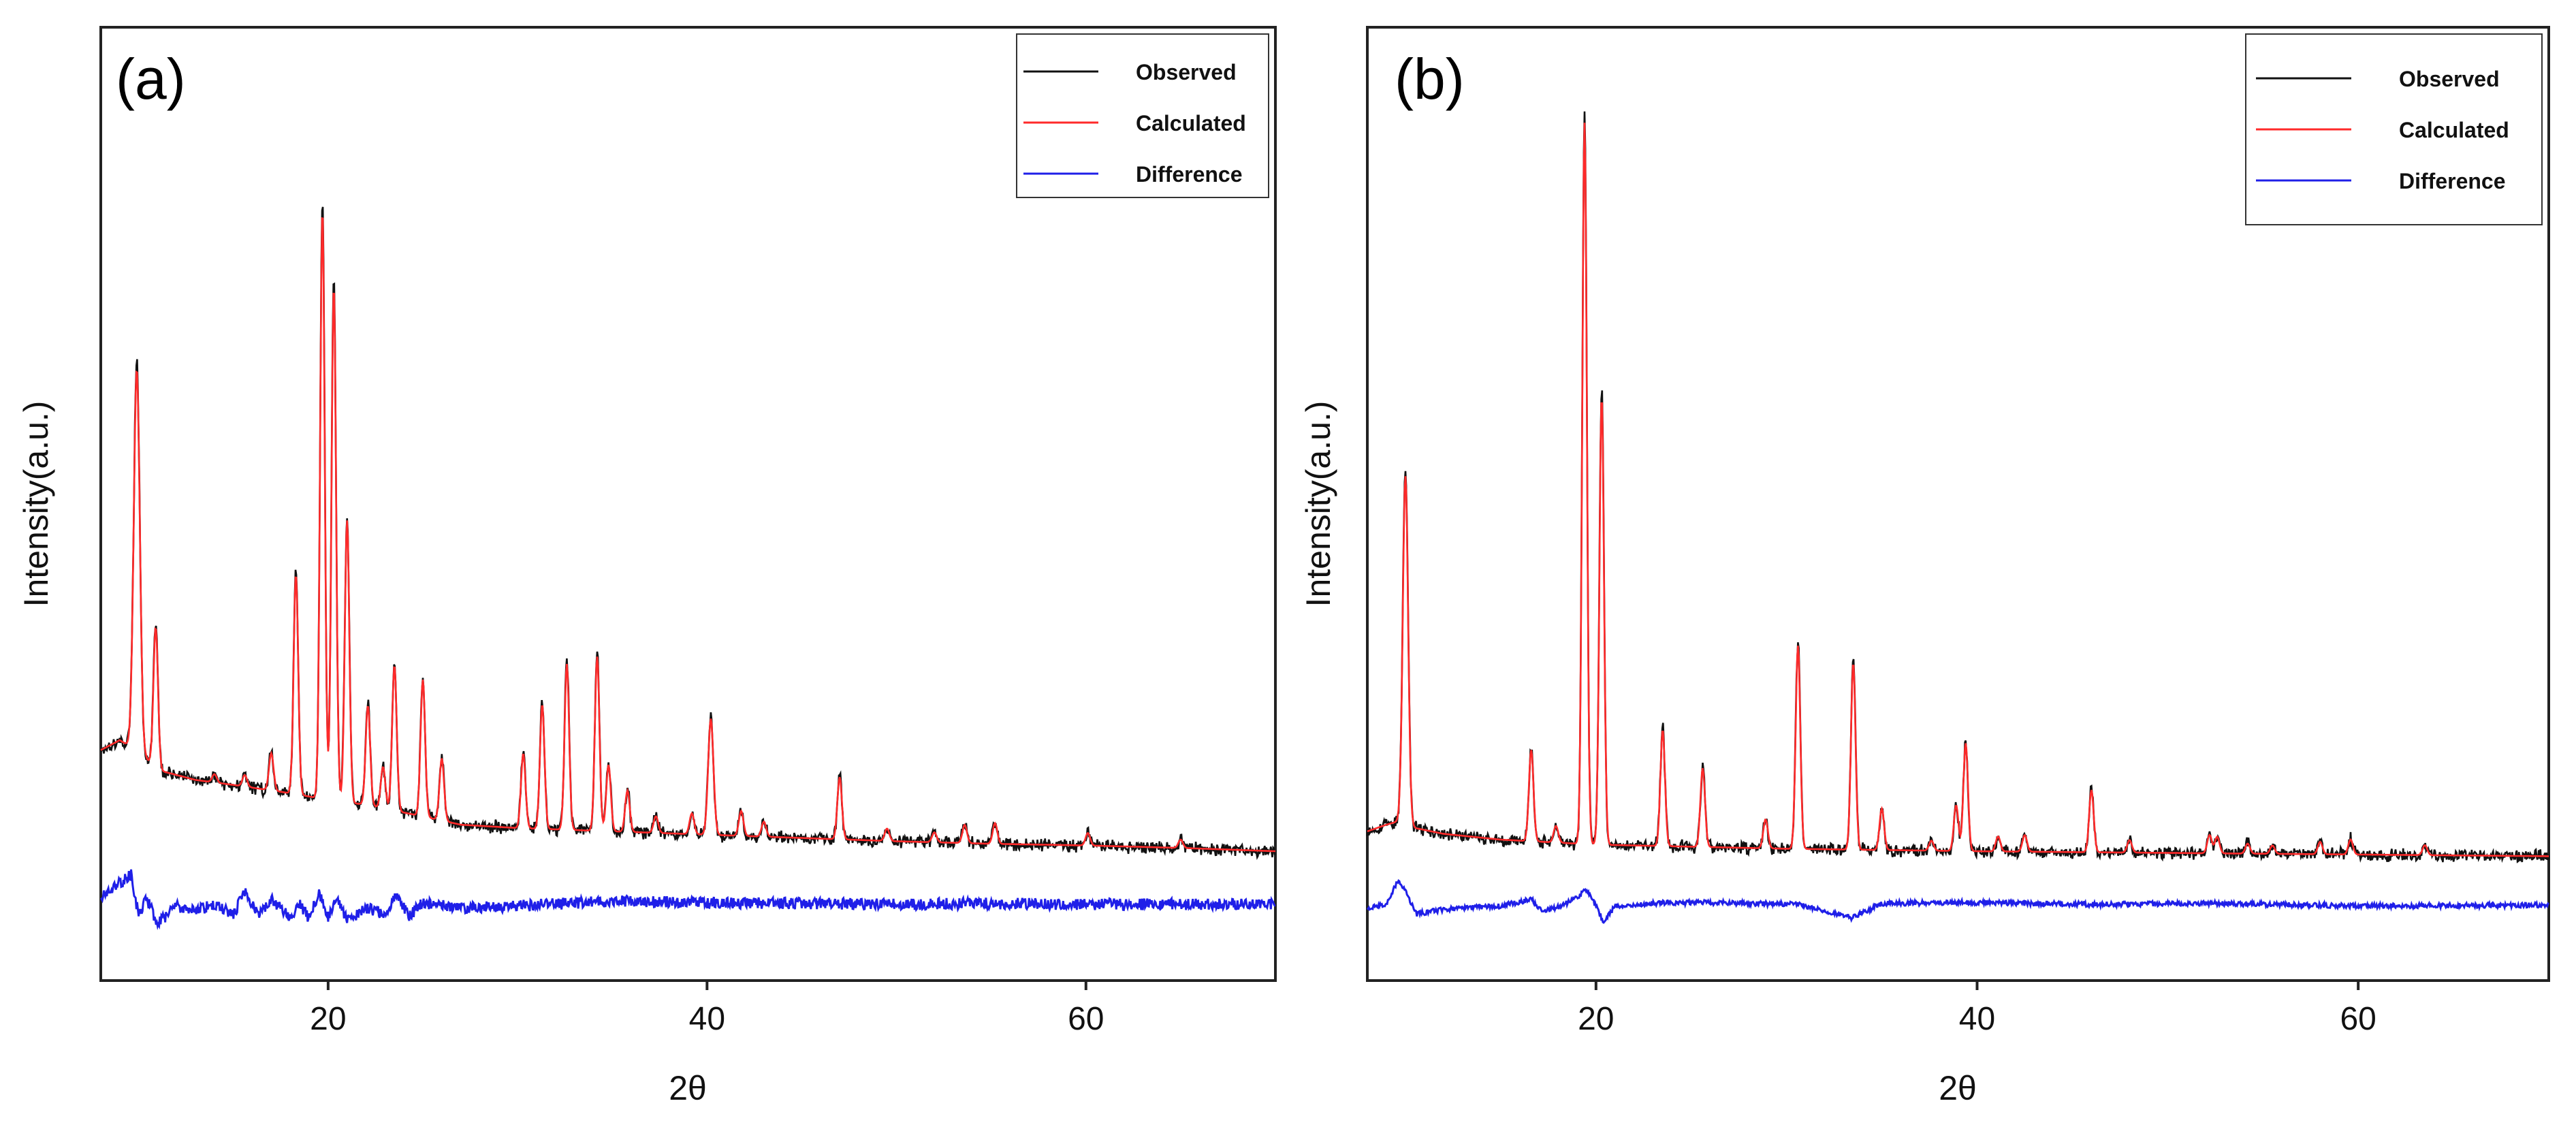 The width and height of the screenshot is (2576, 1129). I want to click on legend-box, so click(1142, 116).